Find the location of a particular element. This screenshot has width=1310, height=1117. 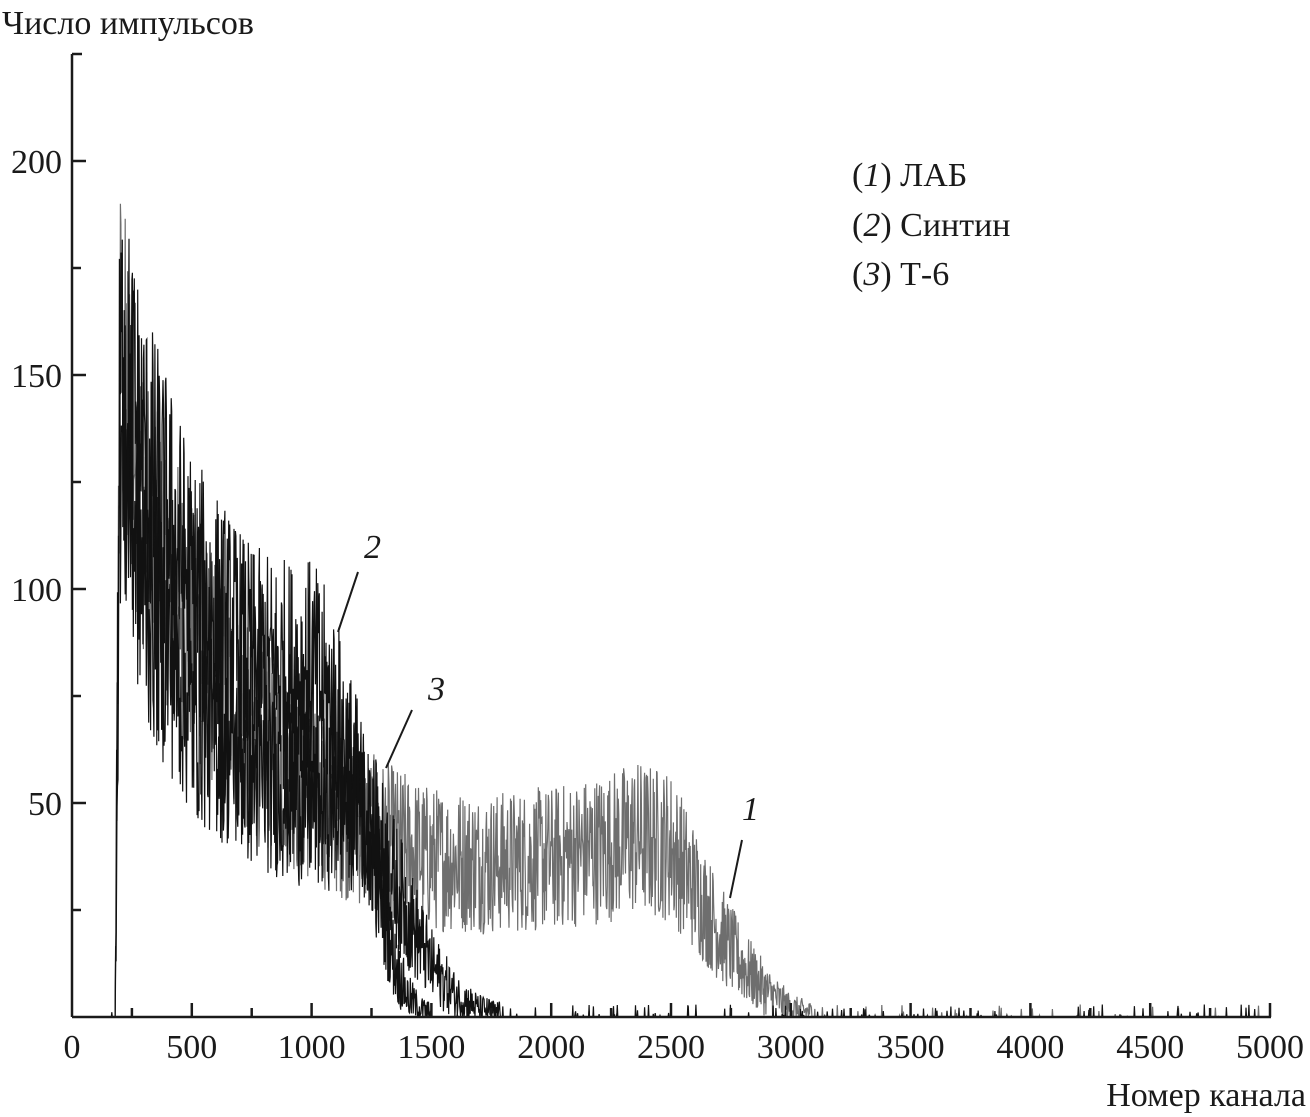

legend-item-3: (3) Т-6 is located at coordinates (900, 274).